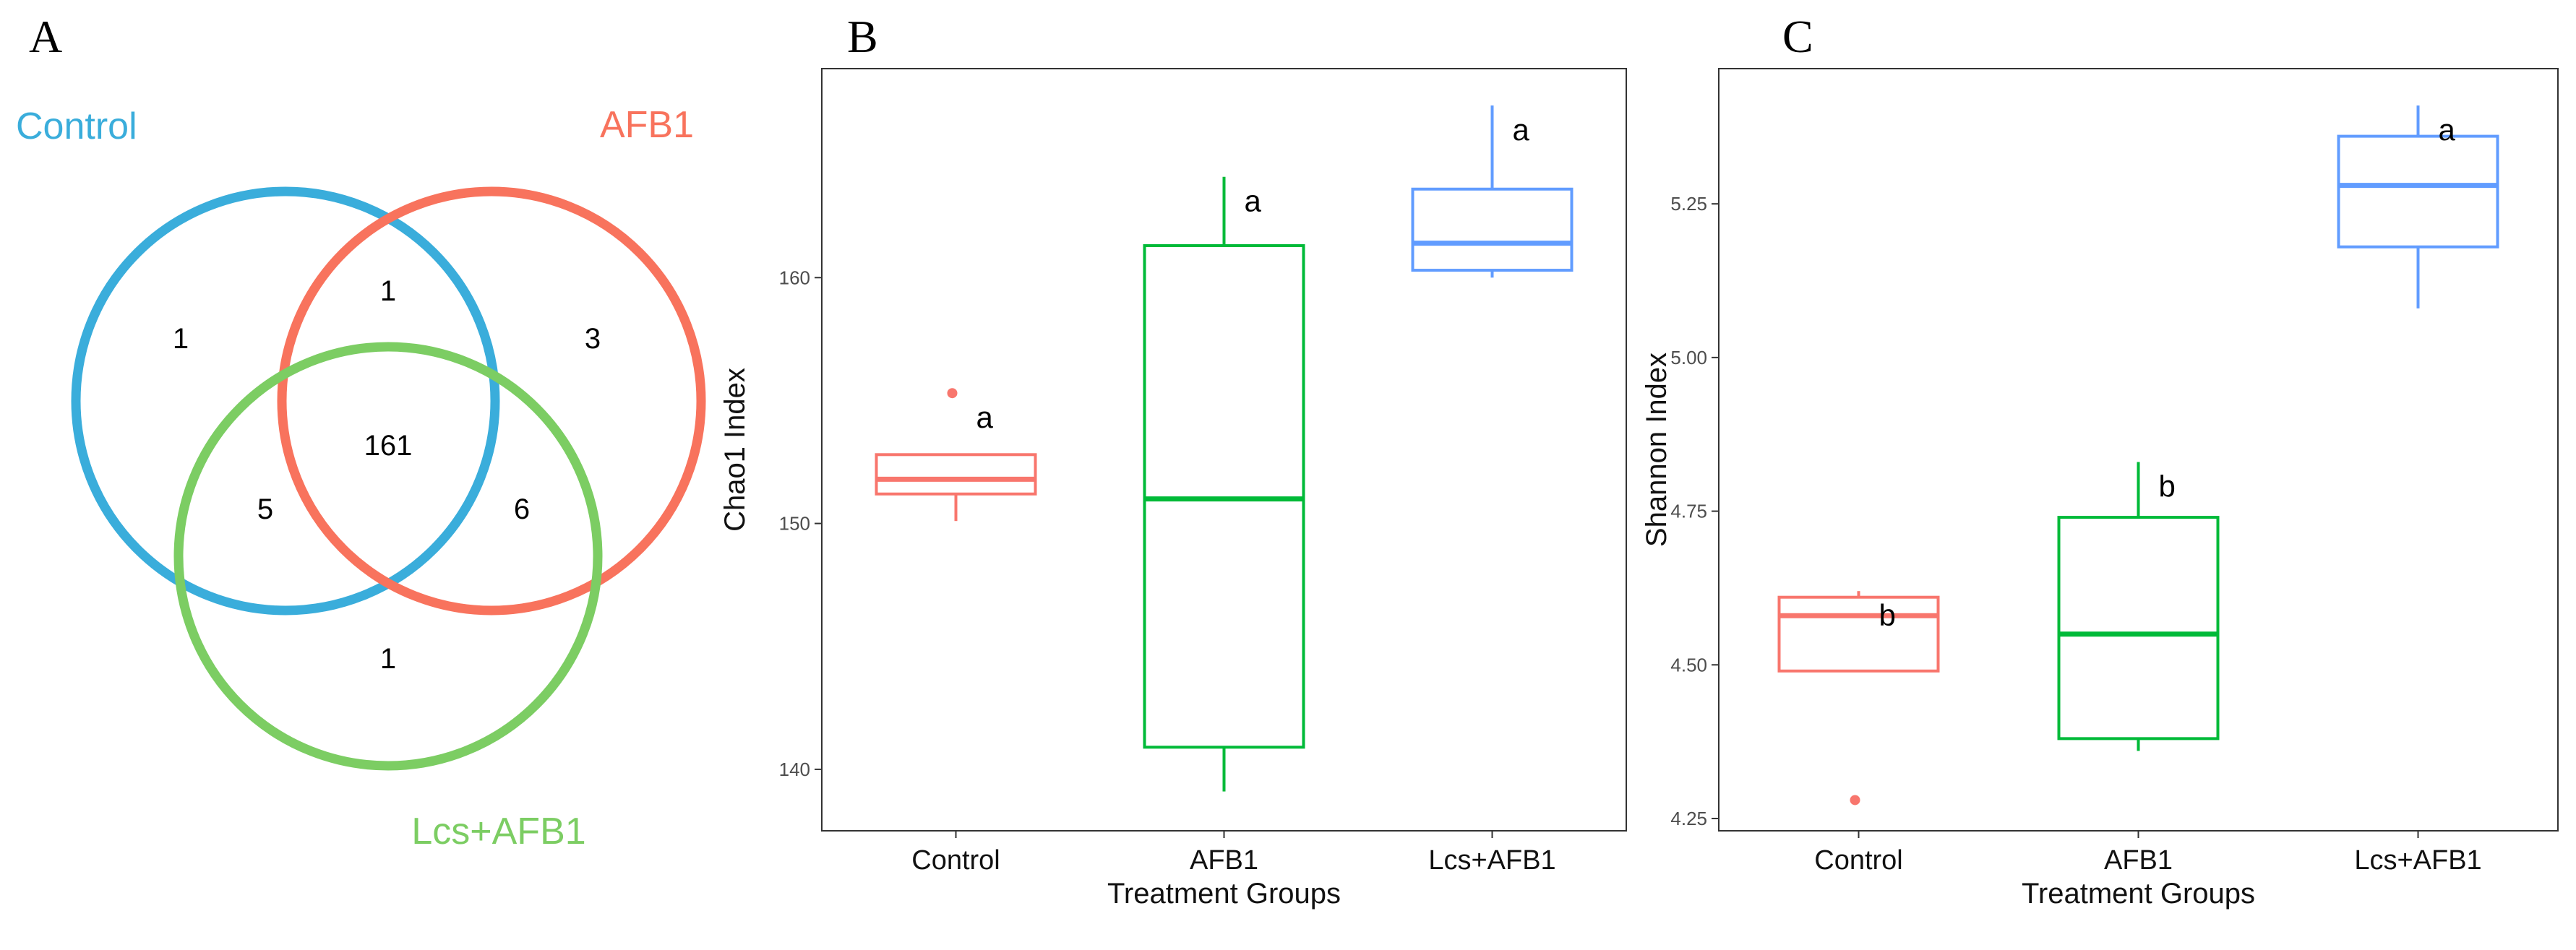  I want to click on venn-count-afb1-lcs: 6, so click(522, 509).